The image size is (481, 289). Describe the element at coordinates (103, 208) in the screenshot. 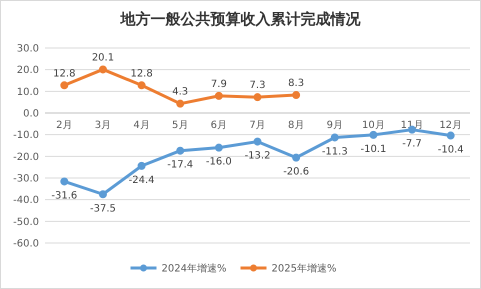

I see `data-label: -37.5` at that location.